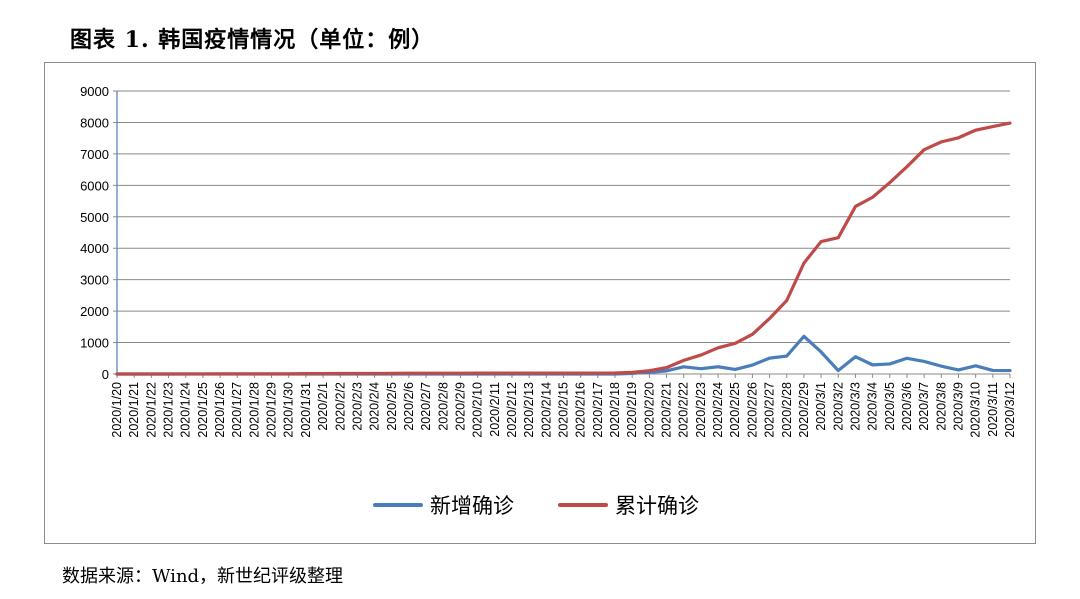 The height and width of the screenshot is (599, 1080). Describe the element at coordinates (94, 311) in the screenshot. I see `y-tick-label: 2000` at that location.